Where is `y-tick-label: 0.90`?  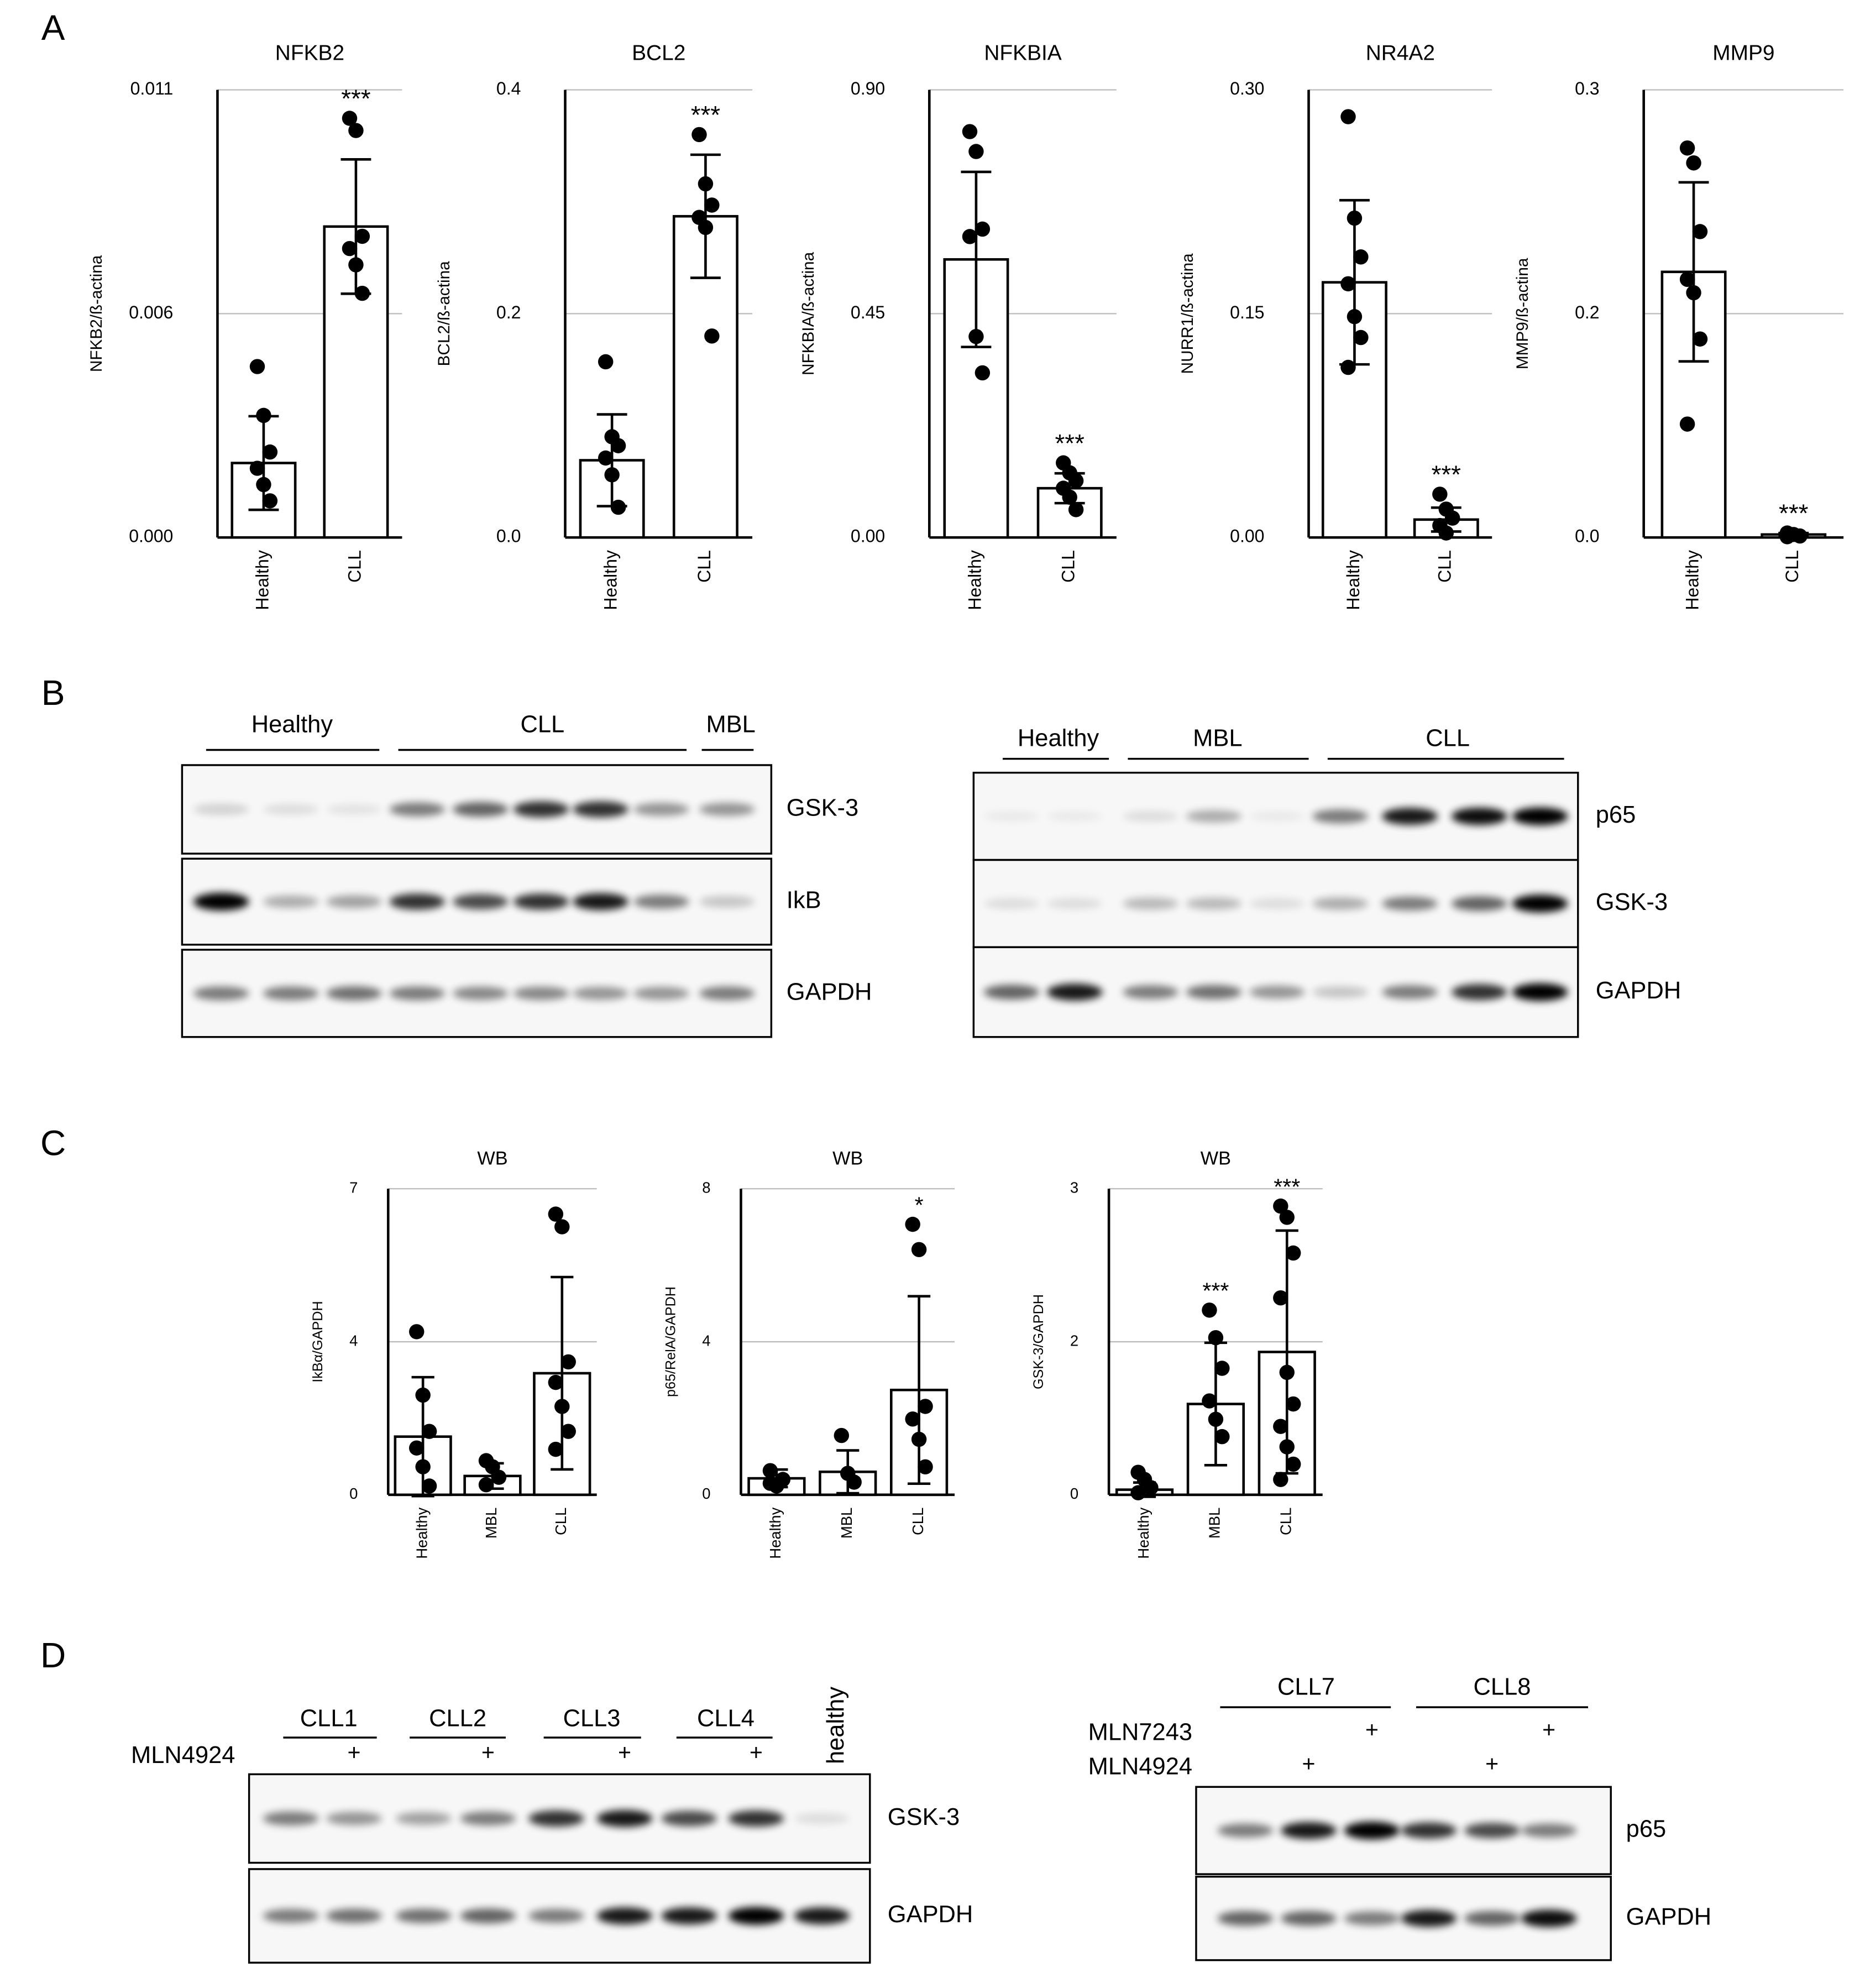 y-tick-label: 0.90 is located at coordinates (868, 88).